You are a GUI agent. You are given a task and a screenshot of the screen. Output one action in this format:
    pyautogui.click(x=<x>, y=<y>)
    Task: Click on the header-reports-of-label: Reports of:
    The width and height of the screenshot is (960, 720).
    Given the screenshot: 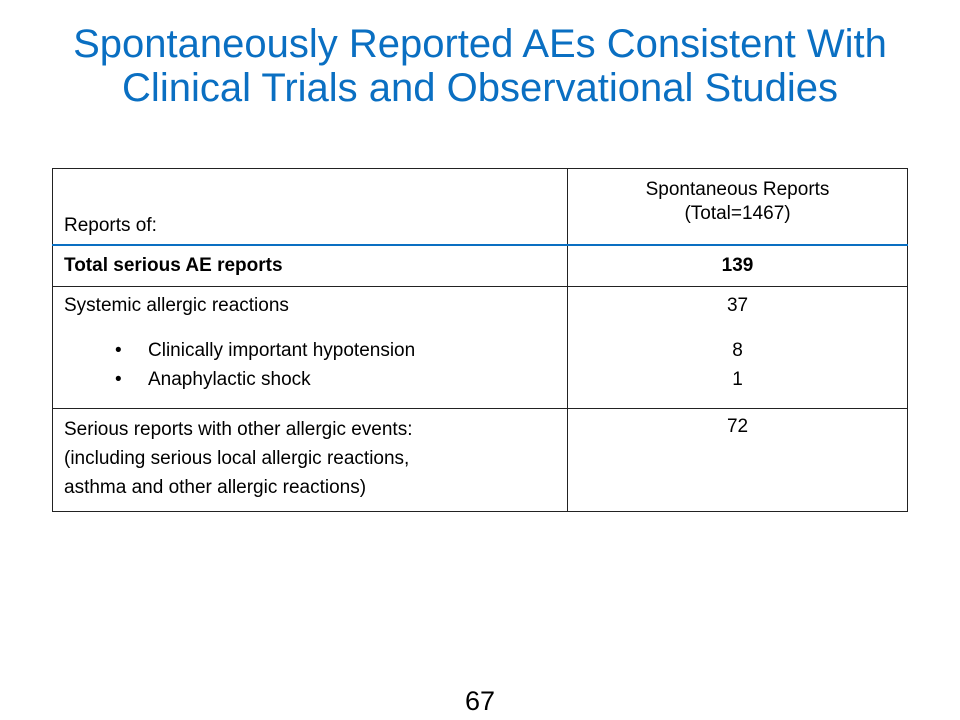 What is the action you would take?
    pyautogui.click(x=110, y=225)
    